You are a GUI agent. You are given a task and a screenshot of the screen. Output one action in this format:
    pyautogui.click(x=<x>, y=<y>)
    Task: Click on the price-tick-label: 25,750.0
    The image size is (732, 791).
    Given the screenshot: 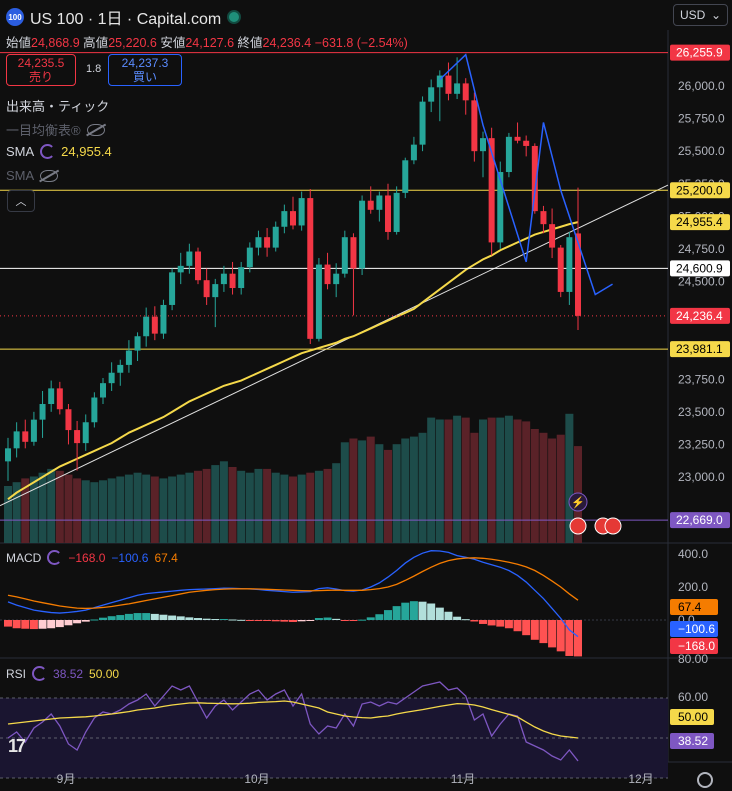 What is the action you would take?
    pyautogui.click(x=701, y=119)
    